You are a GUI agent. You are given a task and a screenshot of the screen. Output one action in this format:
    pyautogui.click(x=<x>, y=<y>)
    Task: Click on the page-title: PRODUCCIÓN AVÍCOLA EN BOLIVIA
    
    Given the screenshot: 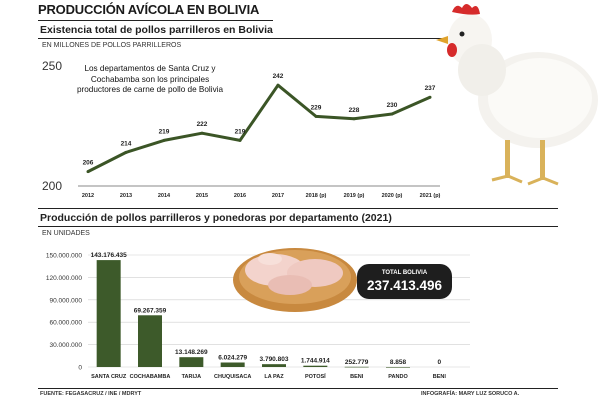 What is the action you would take?
    pyautogui.click(x=149, y=9)
    